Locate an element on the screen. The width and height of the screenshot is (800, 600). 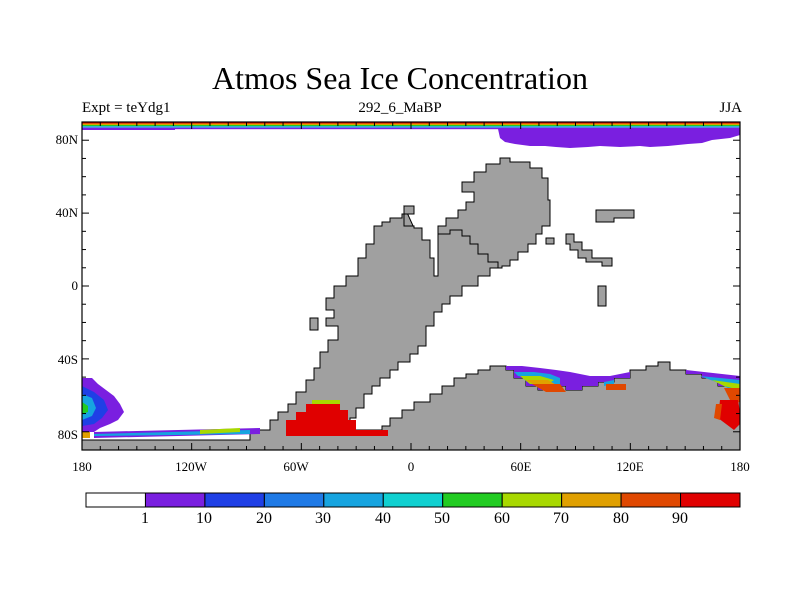
y-tick-label: 80S is located at coordinates (67, 434).